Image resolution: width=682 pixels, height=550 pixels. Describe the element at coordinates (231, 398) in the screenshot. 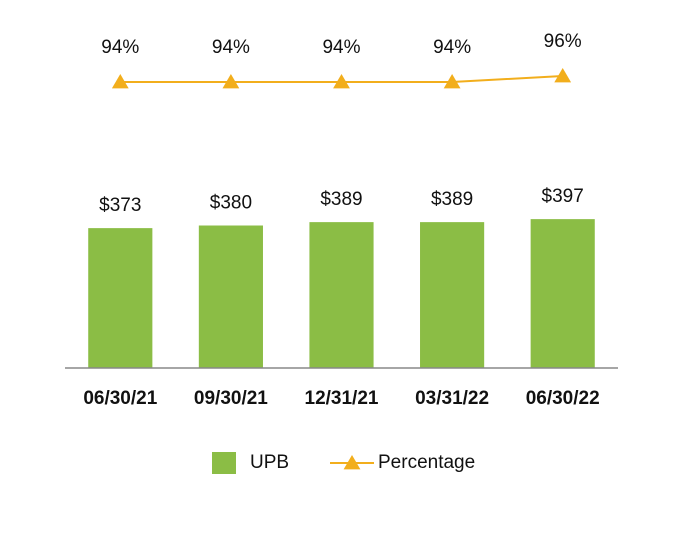

I see `x-tick-label: 09/30/21` at that location.